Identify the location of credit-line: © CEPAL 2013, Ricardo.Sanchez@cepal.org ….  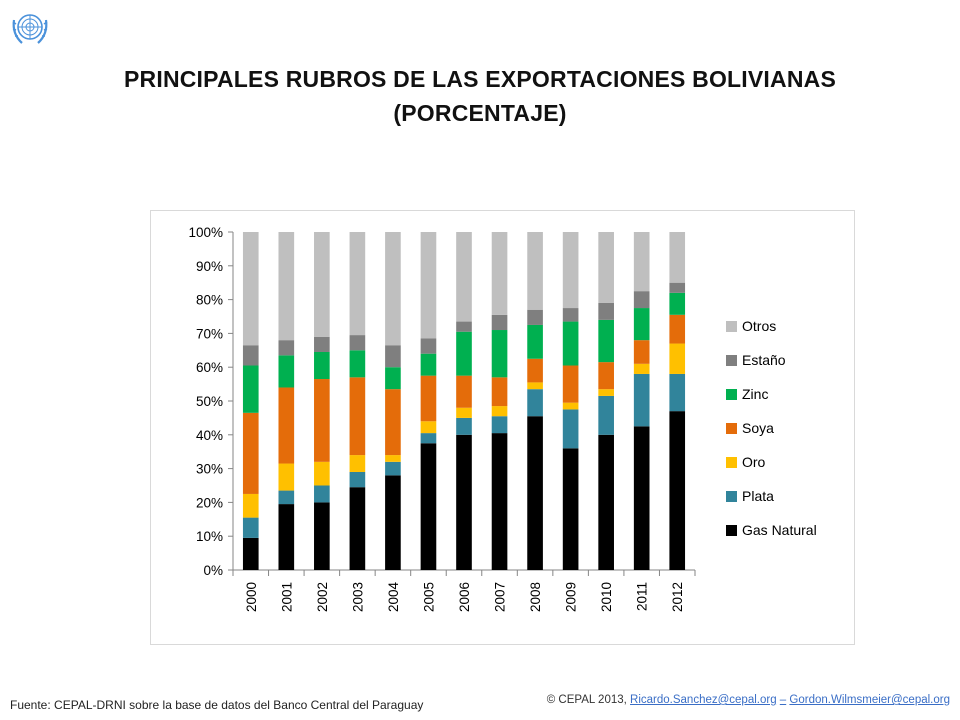
(748, 700).